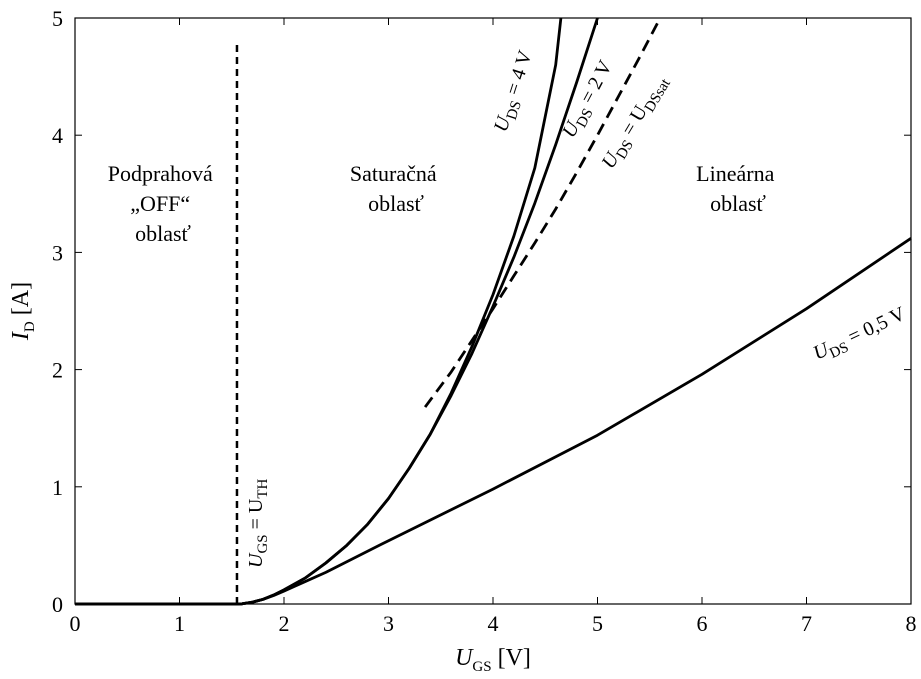 The height and width of the screenshot is (679, 921). Describe the element at coordinates (179, 623) in the screenshot. I see `x-tick-label: 1` at that location.